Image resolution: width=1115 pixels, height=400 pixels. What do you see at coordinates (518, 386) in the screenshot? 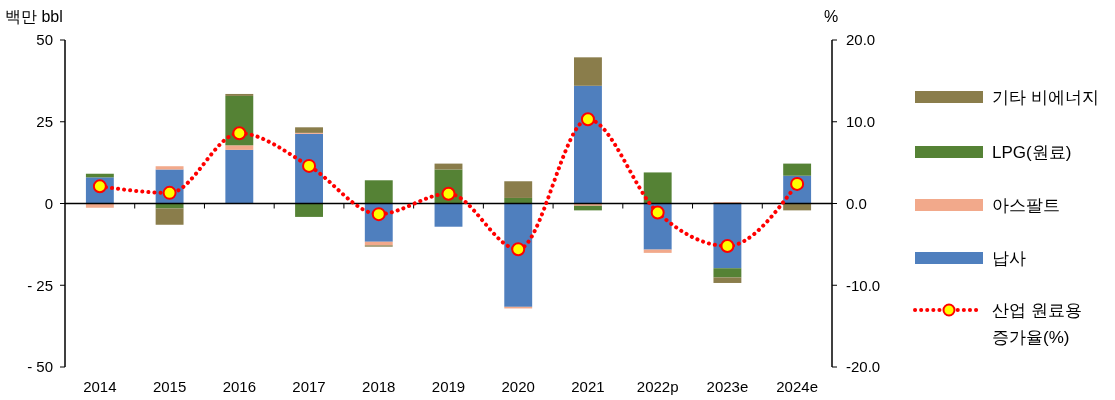
I see `x-tick-label: 2020` at bounding box center [518, 386].